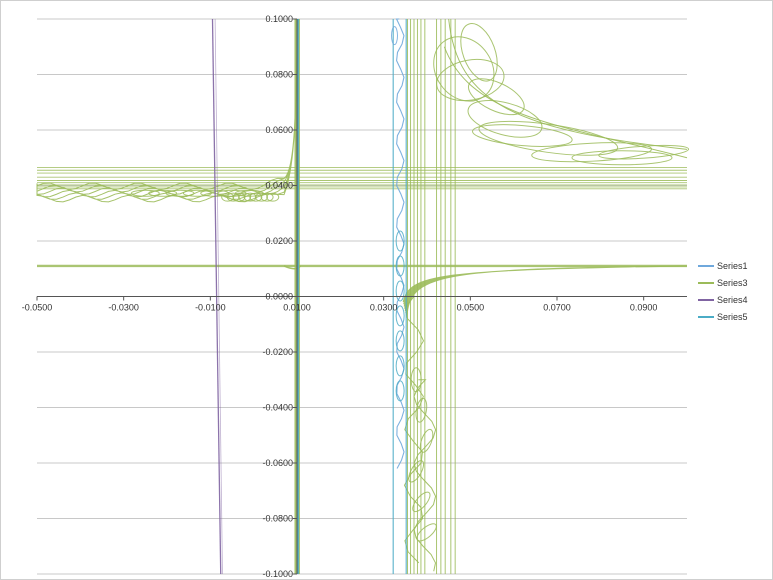 This screenshot has height=580, width=773. Describe the element at coordinates (277, 519) in the screenshot. I see `y-tick-label: -0.0800` at that location.